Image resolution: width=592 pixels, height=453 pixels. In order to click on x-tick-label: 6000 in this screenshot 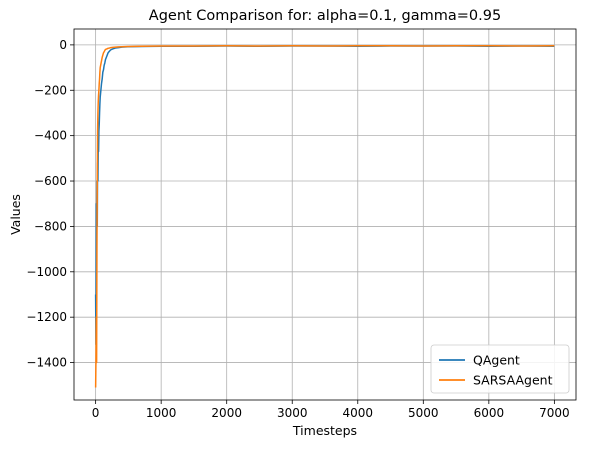, I will do `click(489, 413)`.